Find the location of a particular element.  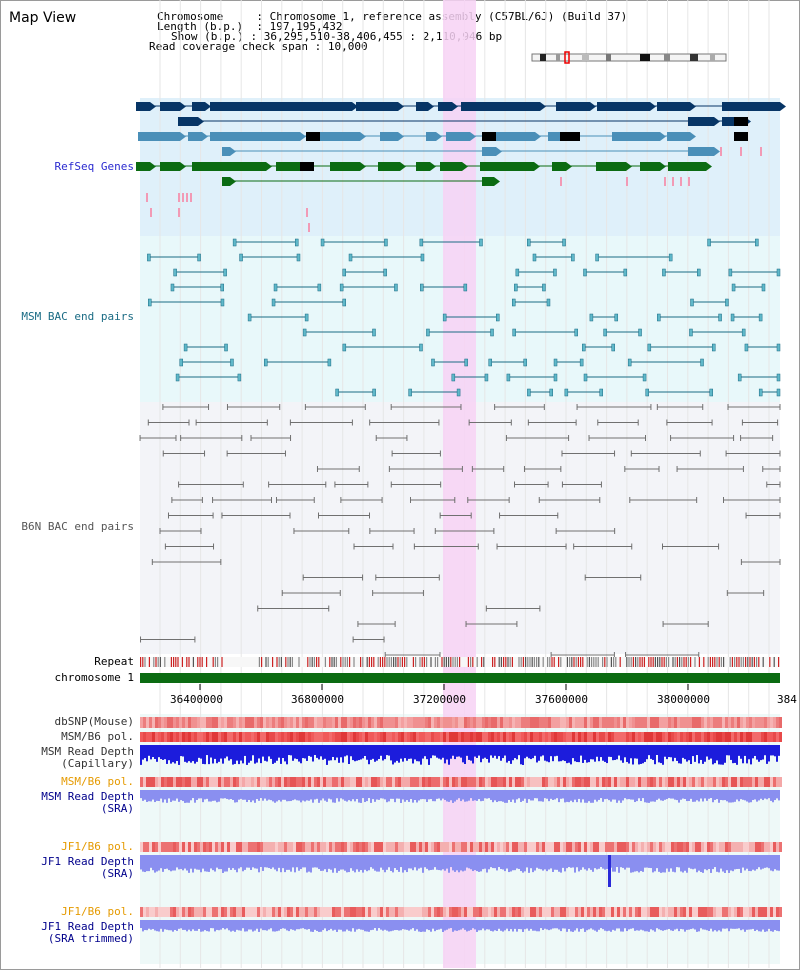

track-label-jf1-b6-pol-1: JF1/B6 pol. is located at coordinates (97, 846).